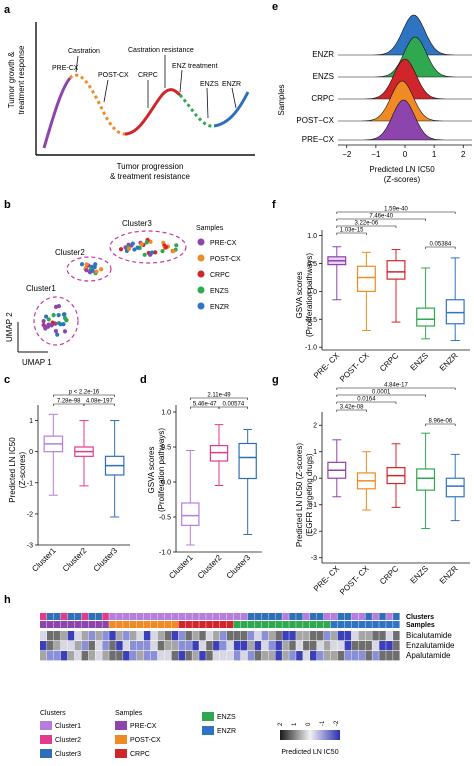  Describe the element at coordinates (166, 483) in the screenshot. I see `d-tick-2: 0.0` at that location.